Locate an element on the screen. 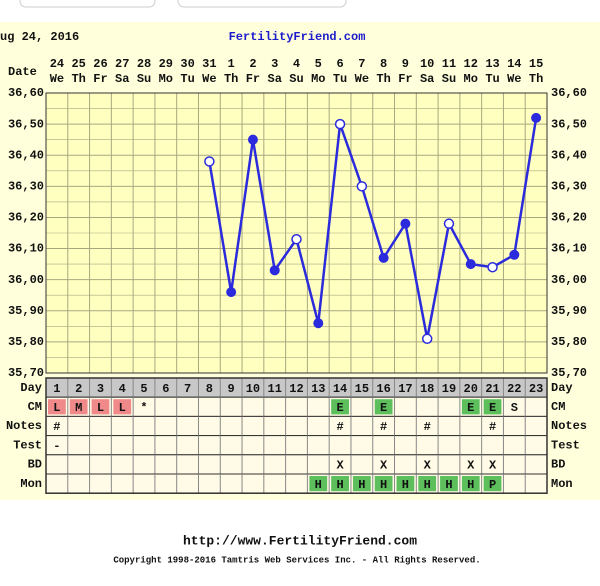 The image size is (600, 586). x-tick-label: 12 is located at coordinates (471, 64).